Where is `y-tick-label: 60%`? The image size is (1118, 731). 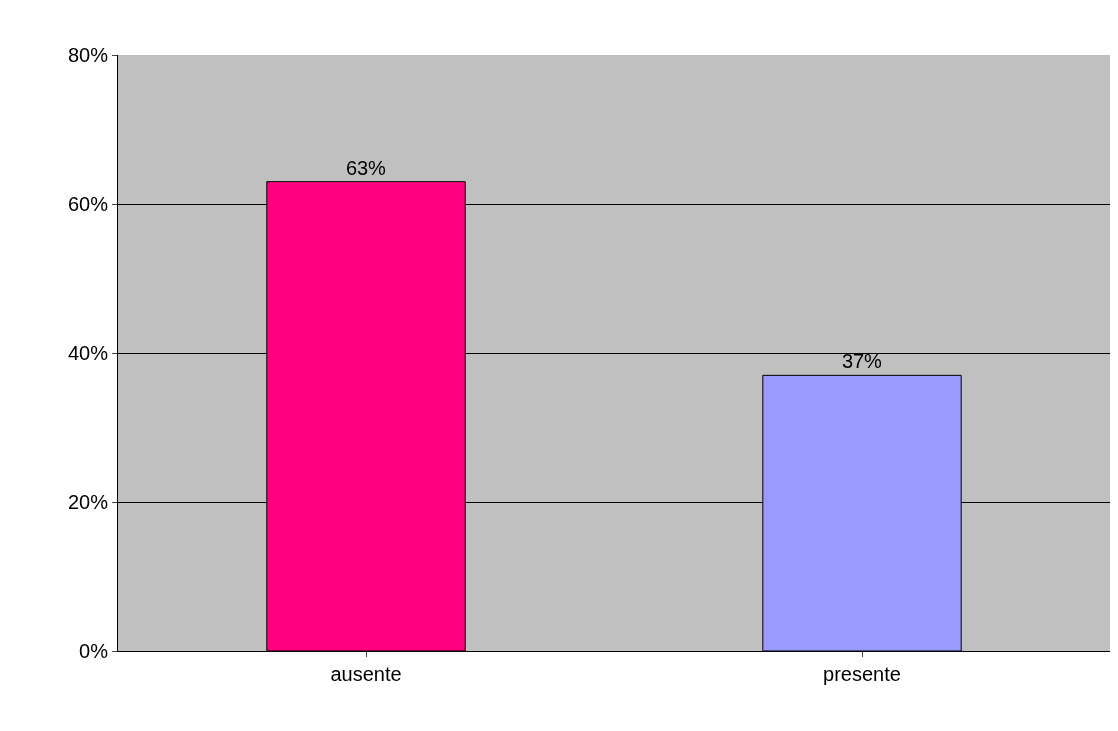
y-tick-label: 60% is located at coordinates (88, 204).